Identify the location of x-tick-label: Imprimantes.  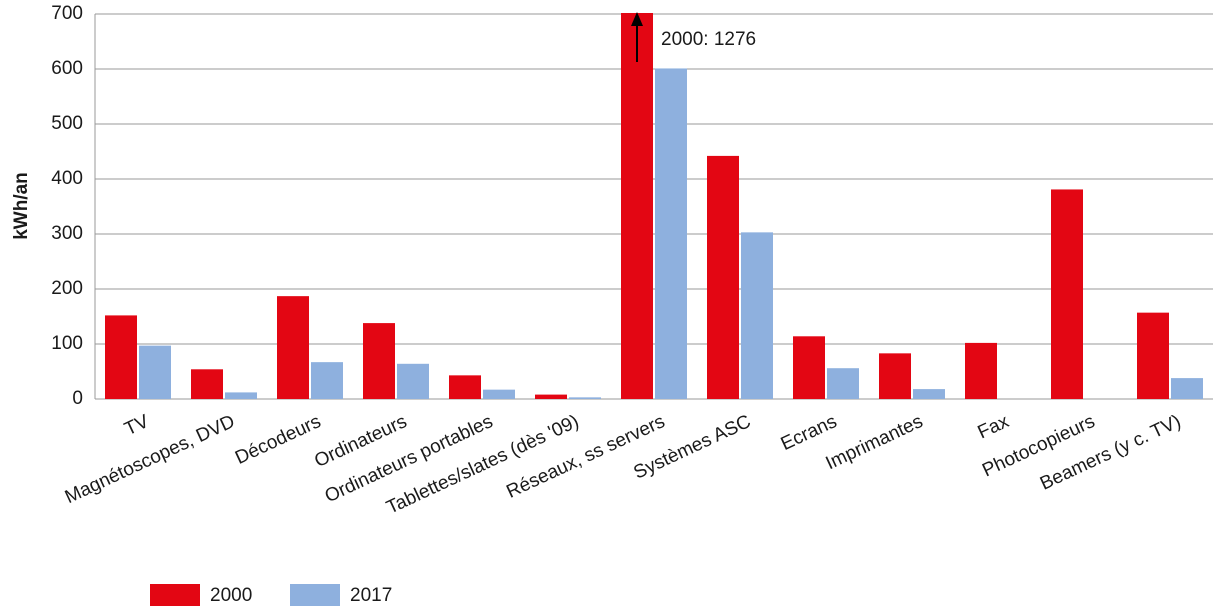
(875, 442).